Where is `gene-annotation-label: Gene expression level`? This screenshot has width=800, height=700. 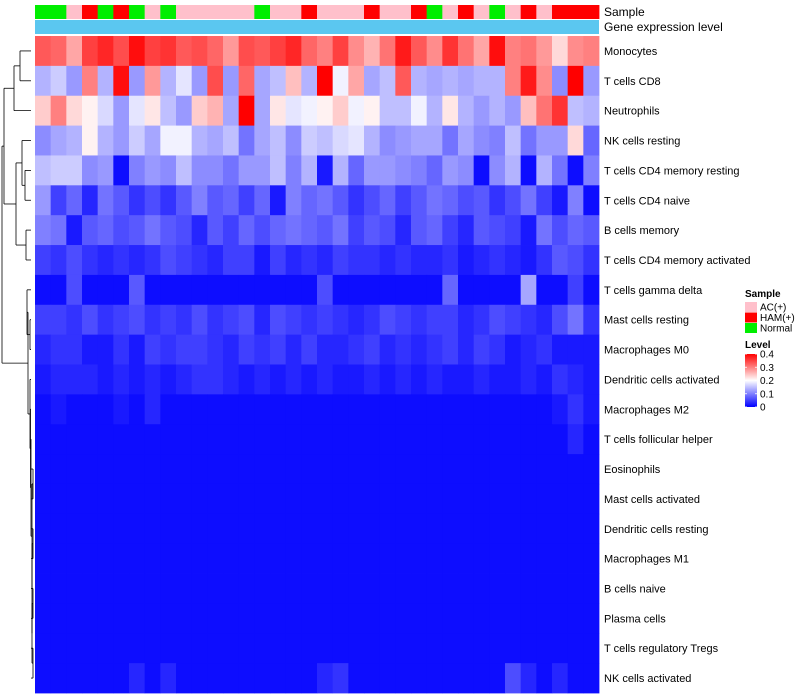
gene-annotation-label: Gene expression level is located at coordinates (663, 27).